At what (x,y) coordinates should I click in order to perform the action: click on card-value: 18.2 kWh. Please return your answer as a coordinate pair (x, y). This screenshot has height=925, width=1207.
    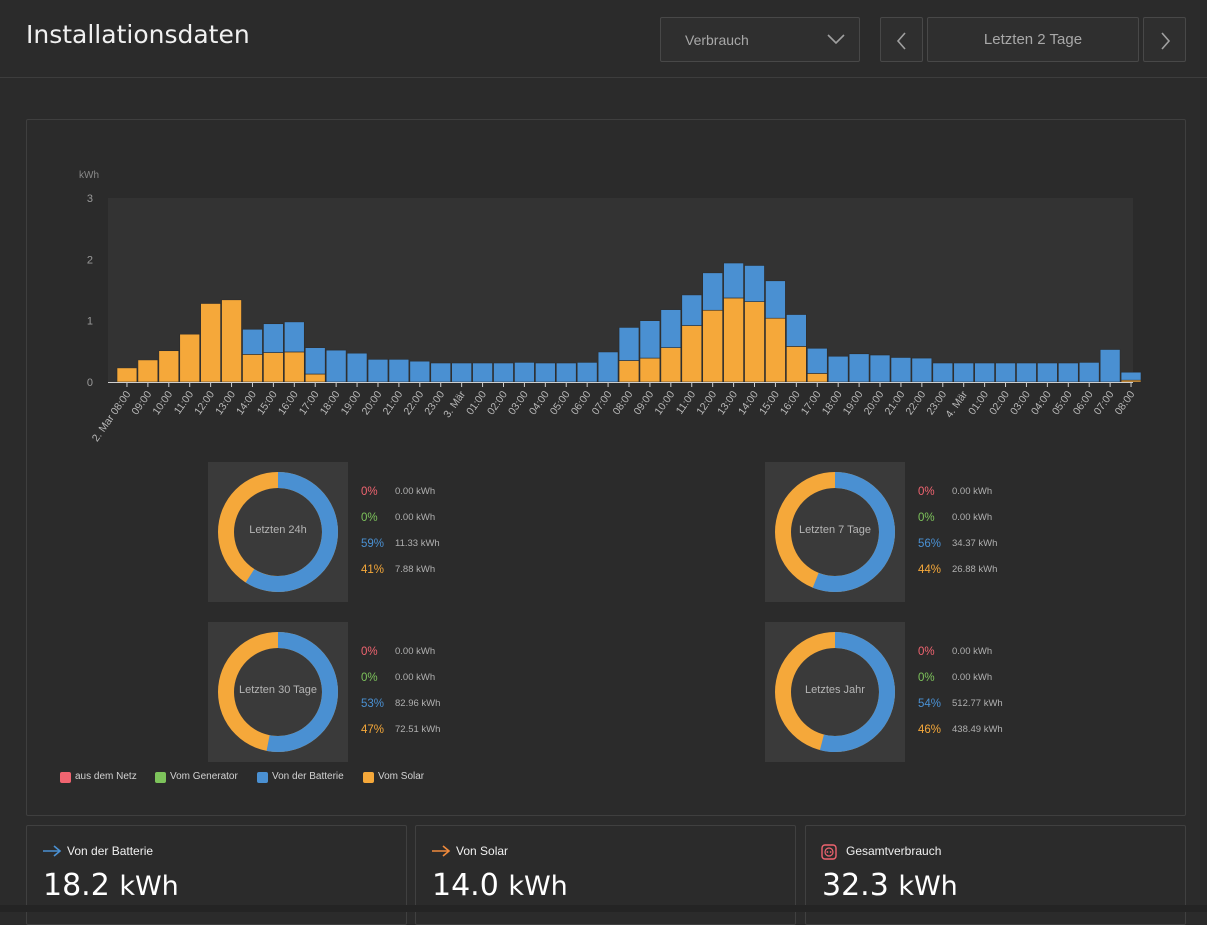
    Looking at the image, I should click on (111, 885).